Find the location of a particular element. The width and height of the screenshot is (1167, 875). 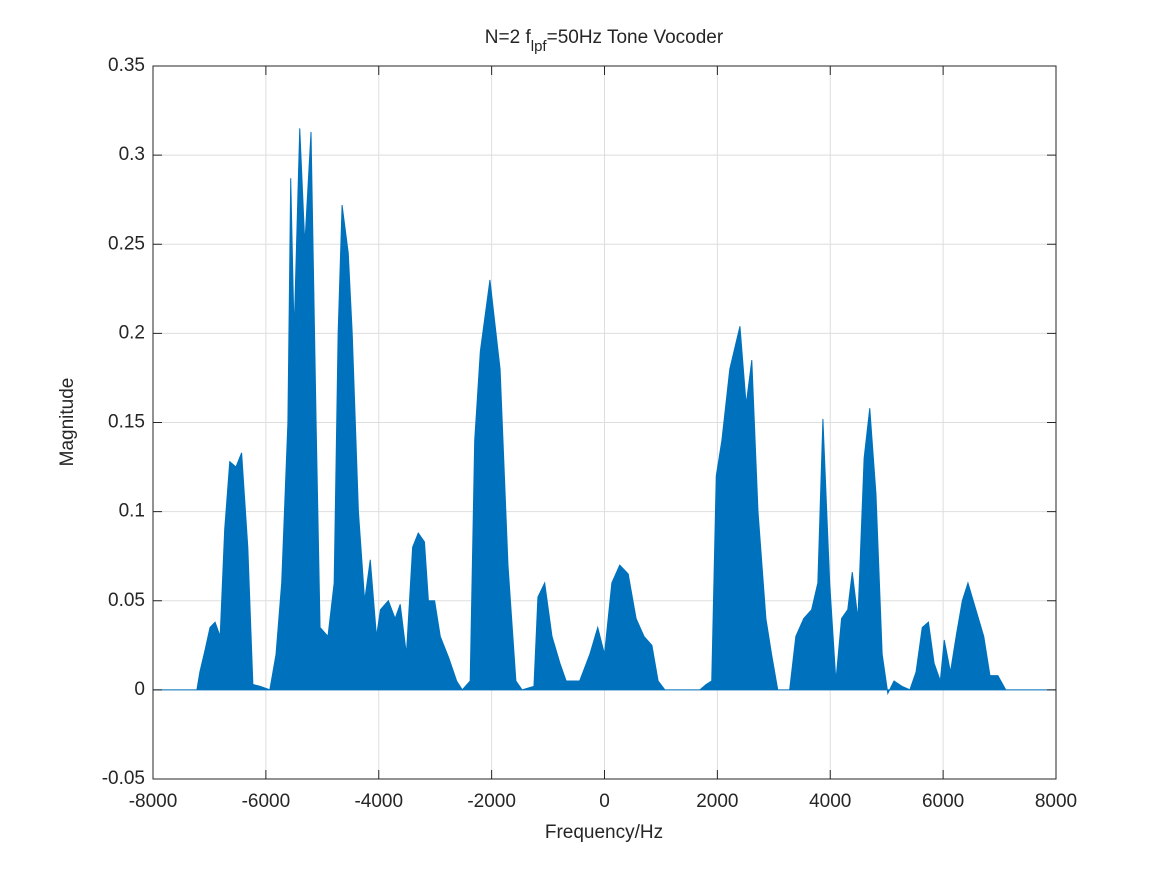

x-tick-label: -6000 is located at coordinates (266, 801).